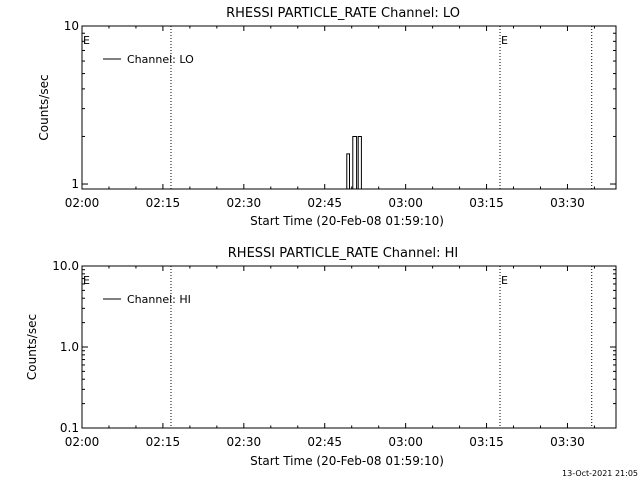  What do you see at coordinates (343, 13) in the screenshot?
I see `chart-title: RHESSI PARTICLE_RATE Channel: LO` at bounding box center [343, 13].